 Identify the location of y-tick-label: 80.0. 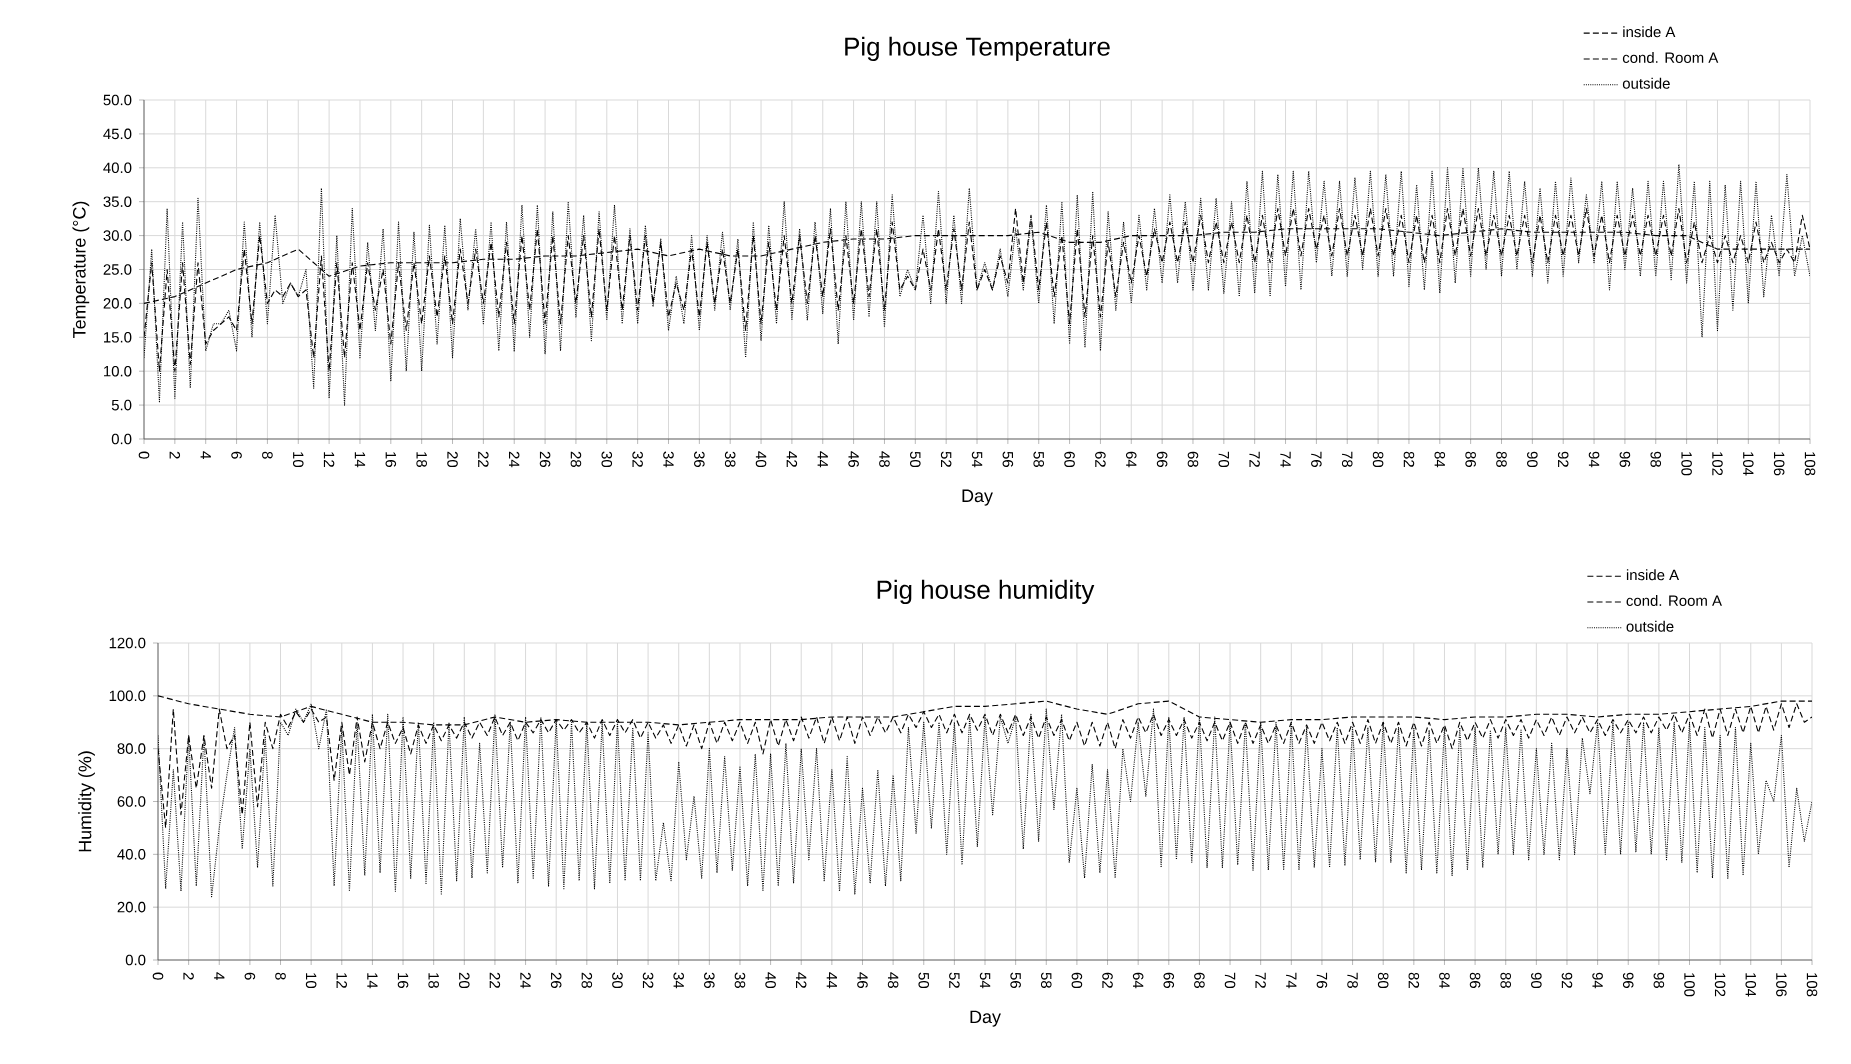
(131, 748).